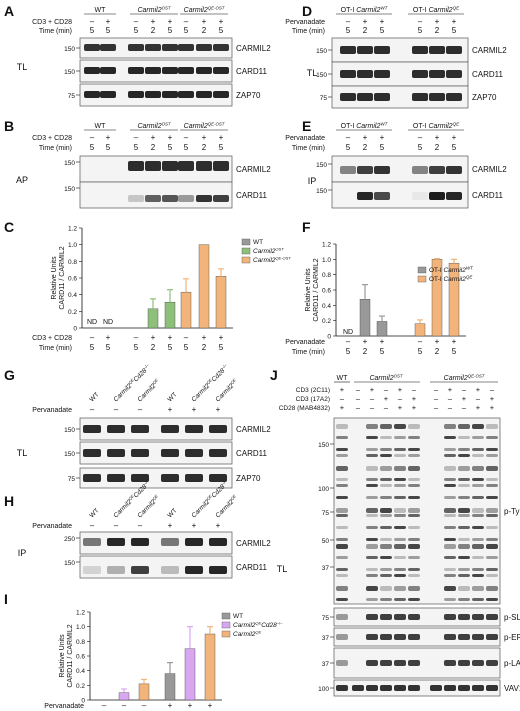 The height and width of the screenshot is (711, 520). What do you see at coordinates (80, 686) in the screenshot?
I see `y-tick-label: 0.2` at bounding box center [80, 686].